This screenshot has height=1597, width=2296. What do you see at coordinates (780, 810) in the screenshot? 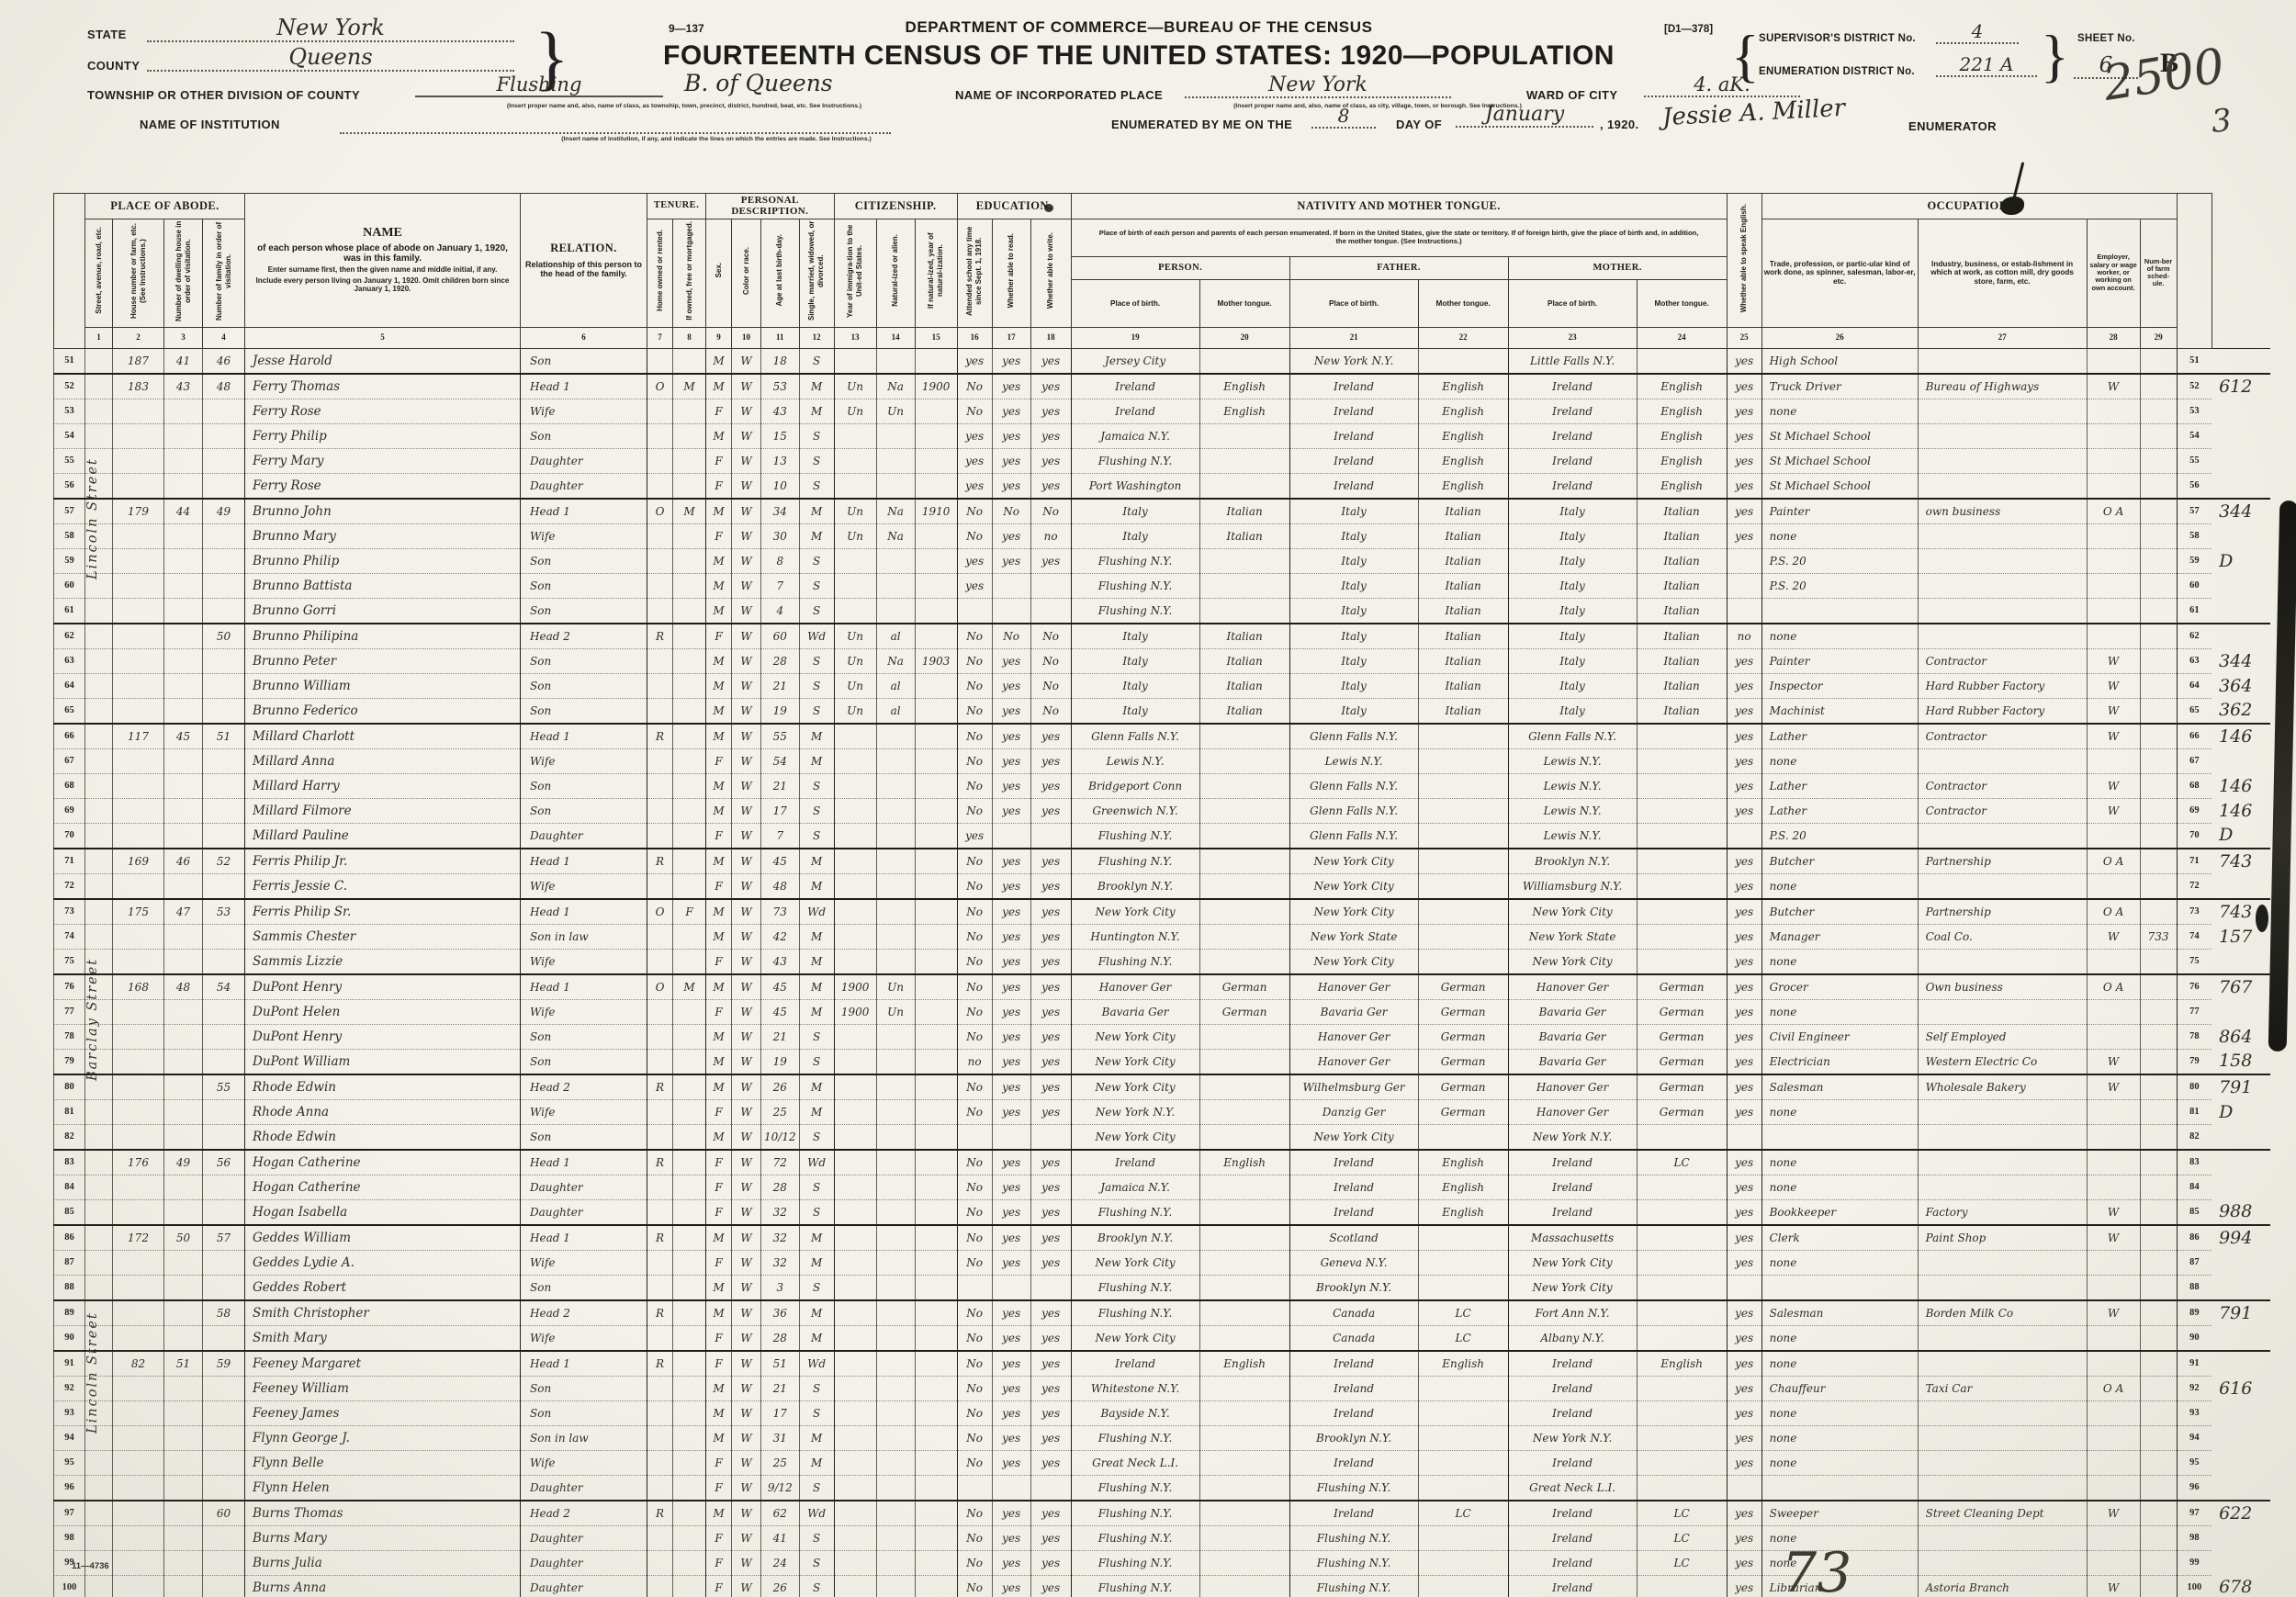
I see `cell-age: 17` at bounding box center [780, 810].